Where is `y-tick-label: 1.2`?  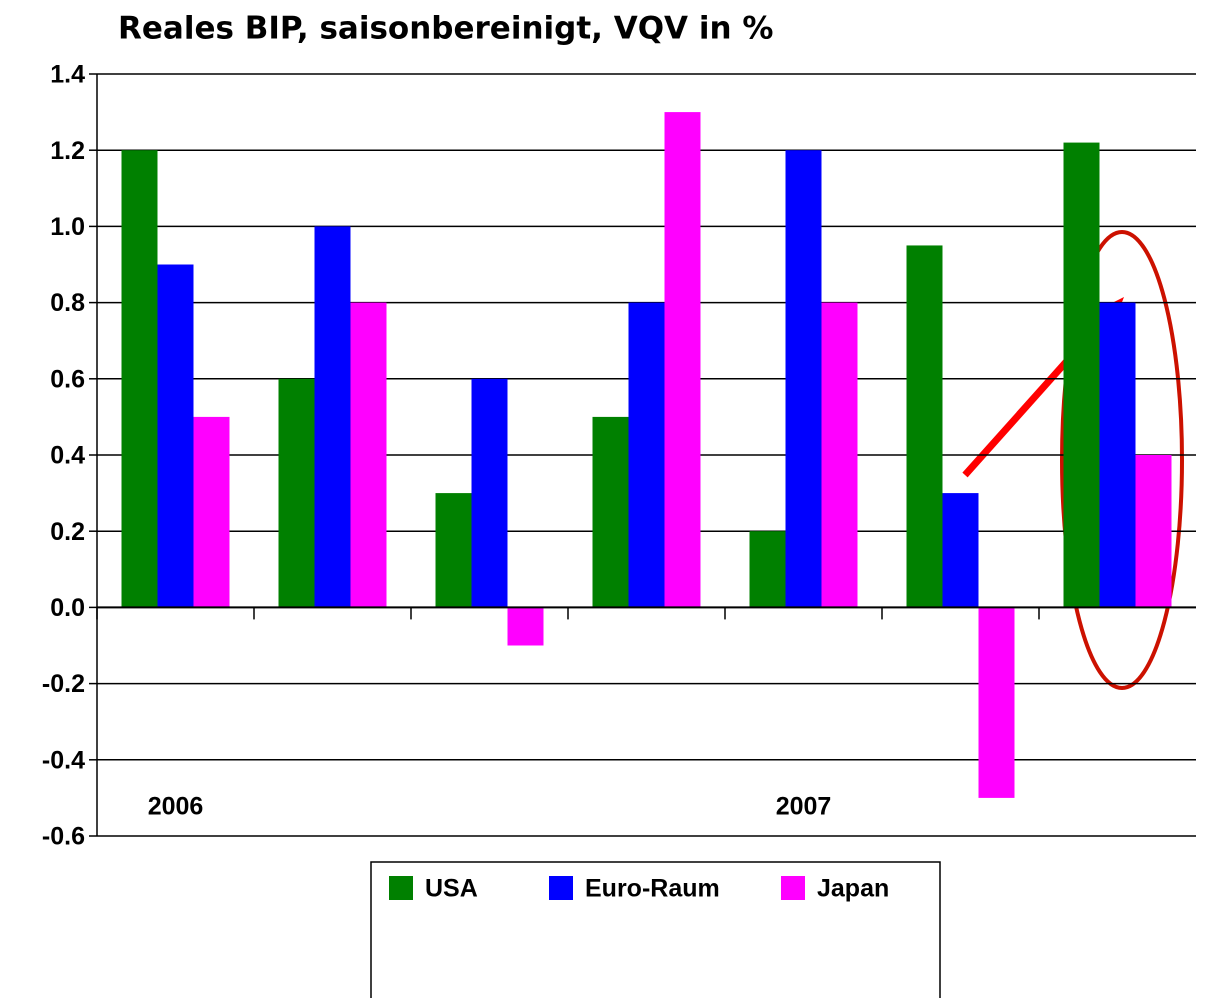 y-tick-label: 1.2 is located at coordinates (67, 151).